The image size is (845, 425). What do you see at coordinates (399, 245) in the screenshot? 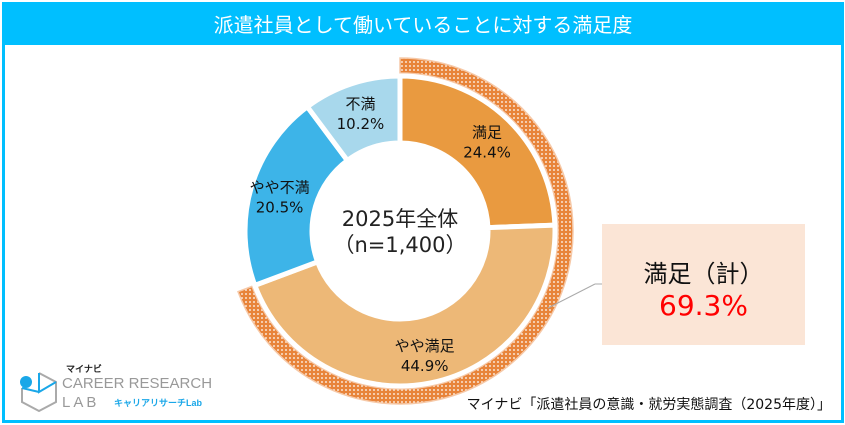
I see `center-label-n: （n=1,400）` at bounding box center [399, 245].